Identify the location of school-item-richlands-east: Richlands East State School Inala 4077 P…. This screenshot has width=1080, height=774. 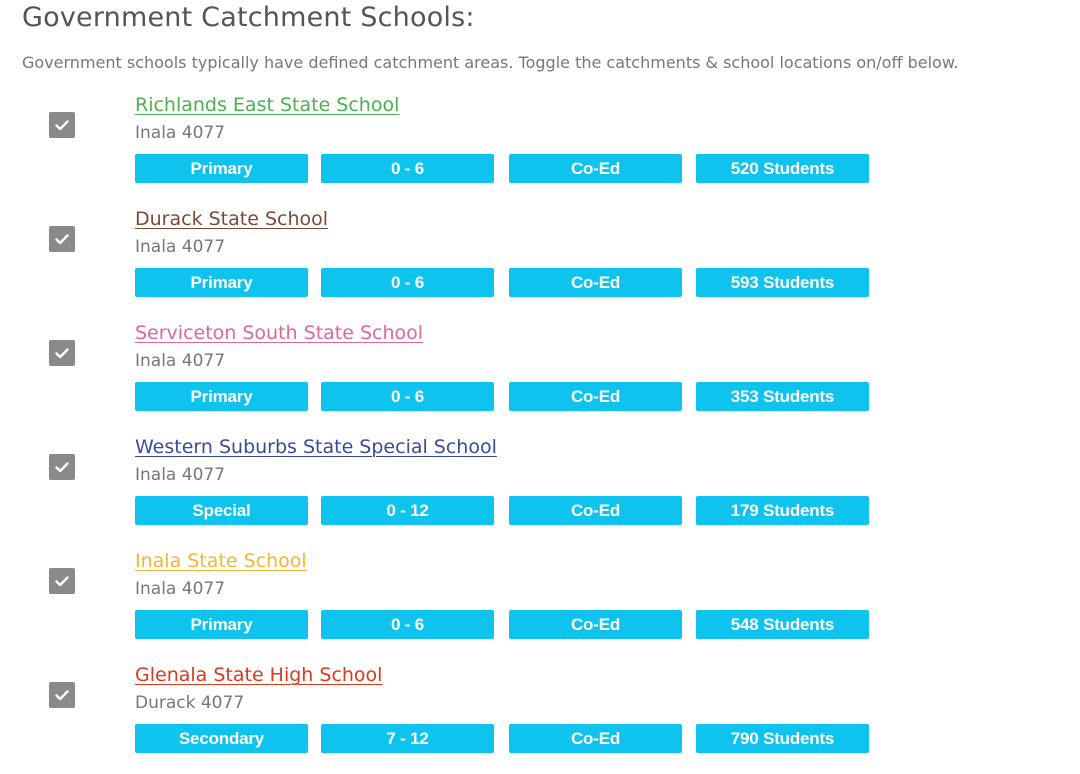
(540, 147).